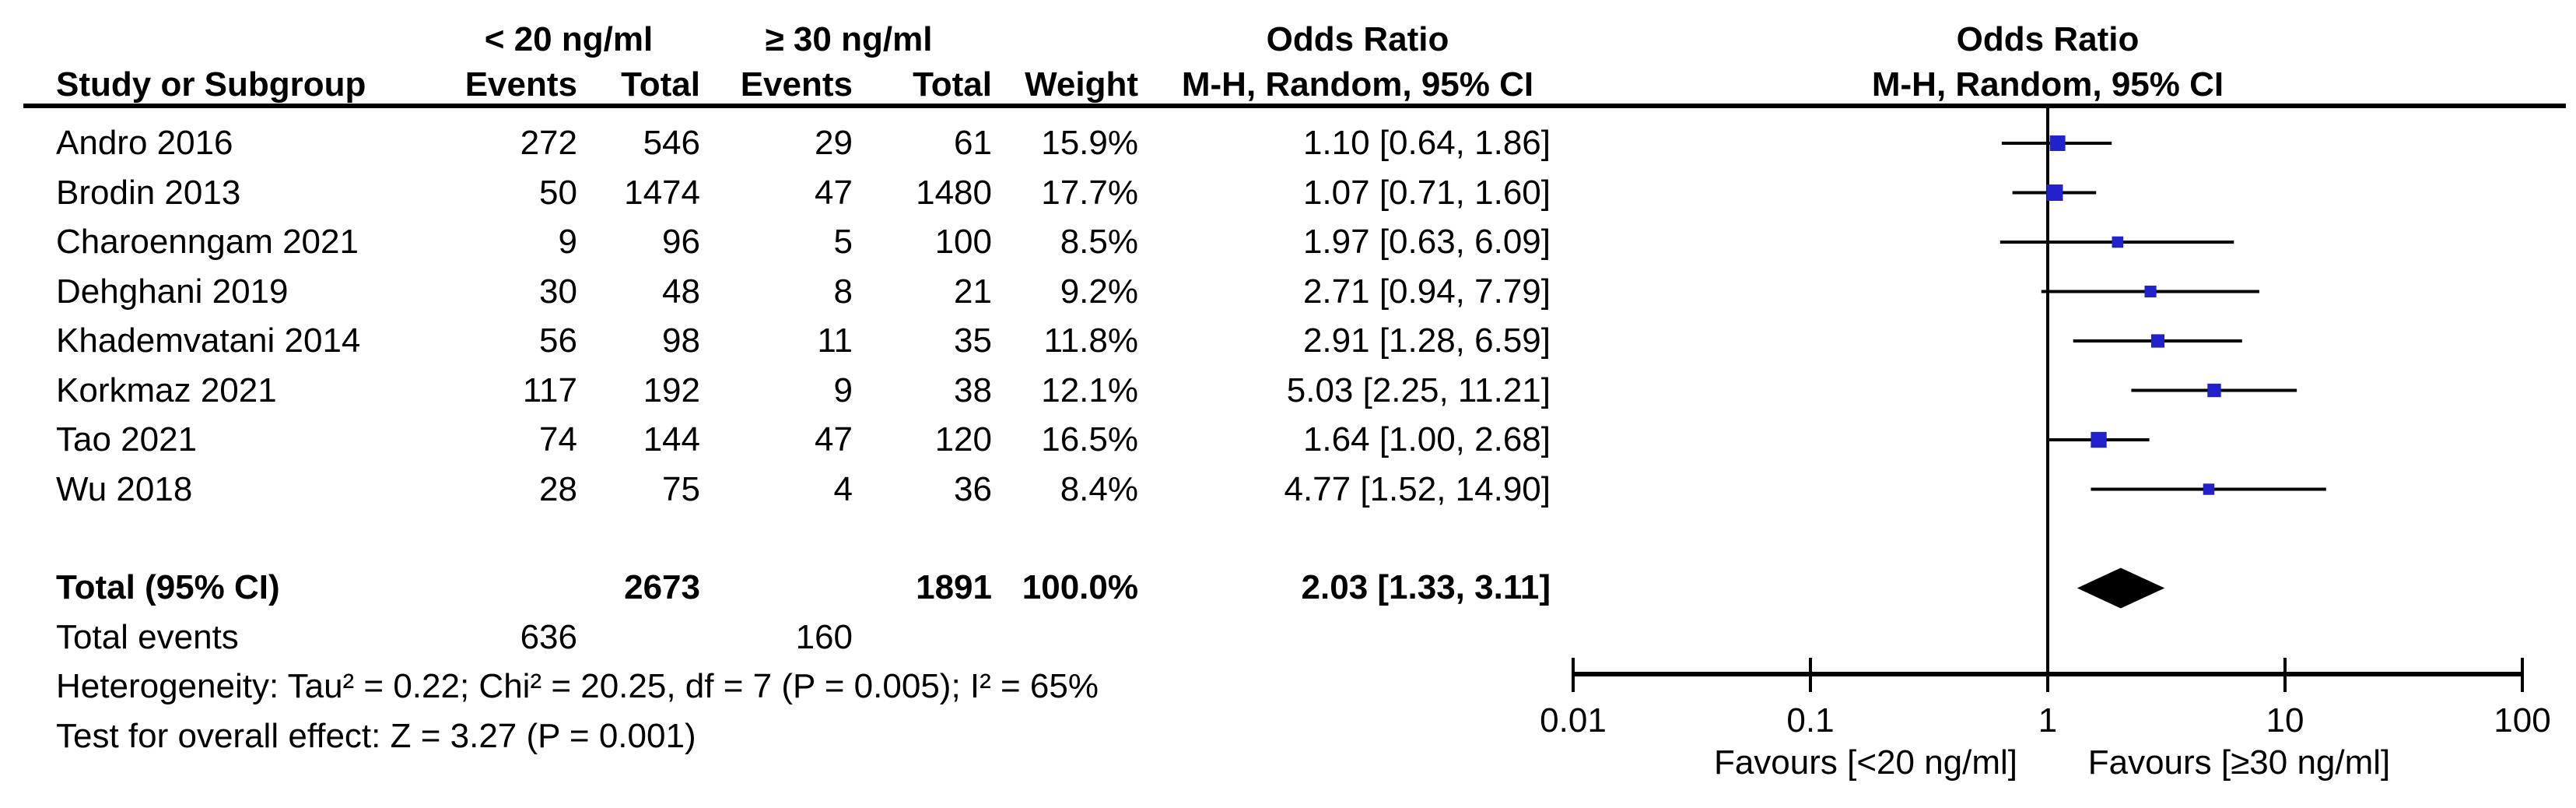 The width and height of the screenshot is (2576, 808). What do you see at coordinates (681, 291) in the screenshot?
I see `total-group1: 48` at bounding box center [681, 291].